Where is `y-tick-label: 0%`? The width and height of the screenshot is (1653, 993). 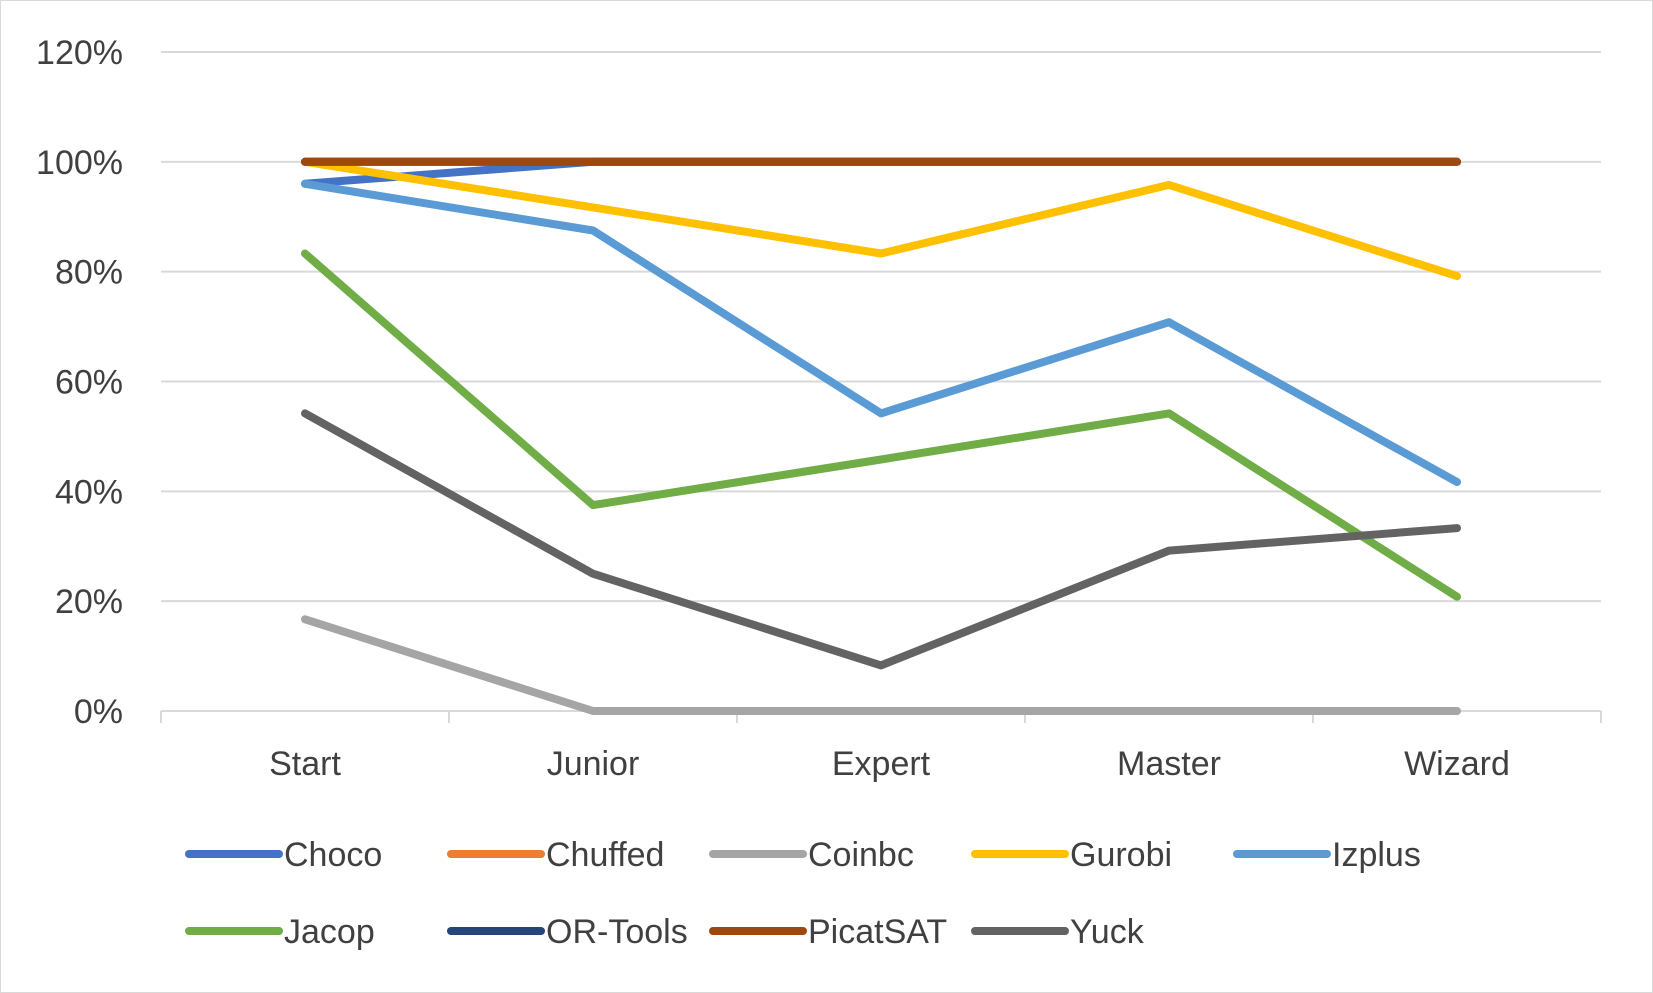 y-tick-label: 0% is located at coordinates (98, 712).